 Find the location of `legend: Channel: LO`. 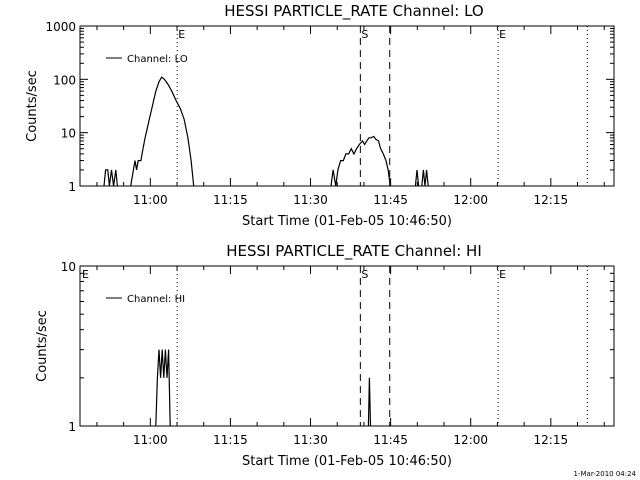

legend: Channel: LO is located at coordinates (147, 59).